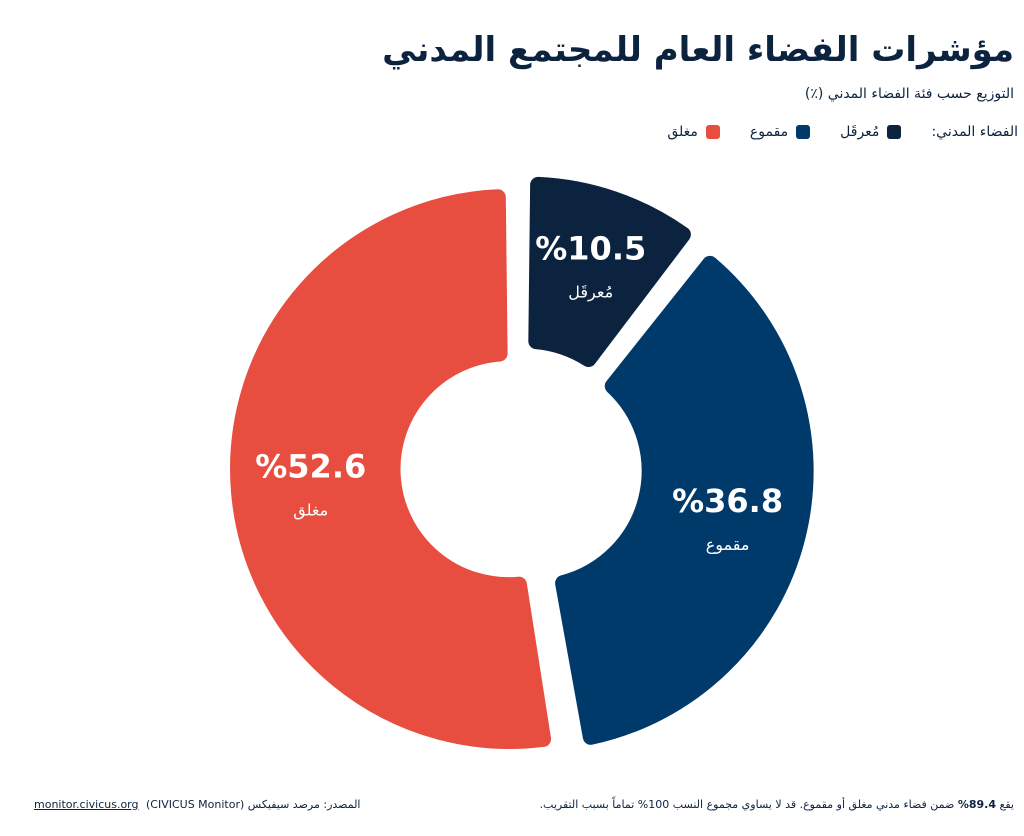  I want to click on slice-category-label: مغلق, so click(310, 511).